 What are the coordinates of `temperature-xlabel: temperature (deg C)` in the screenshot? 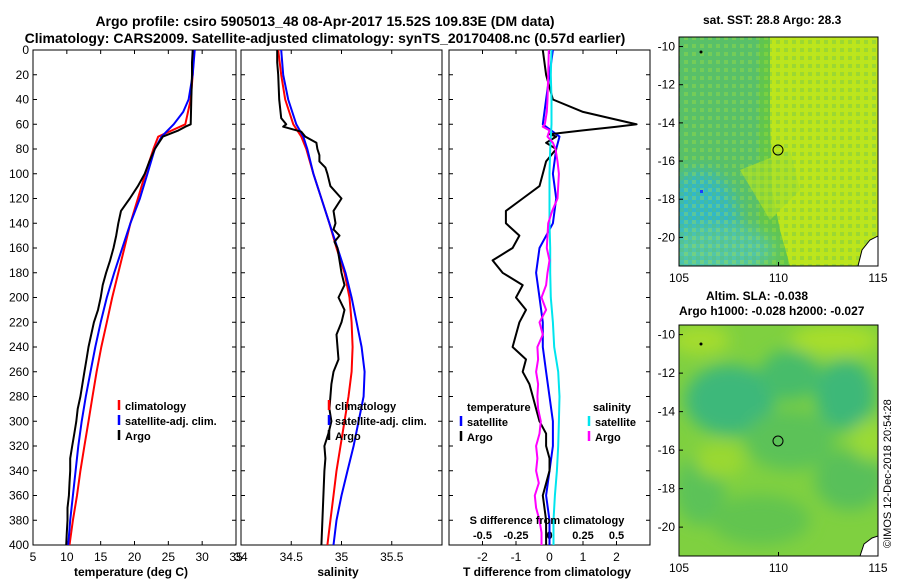 It's located at (131, 572).